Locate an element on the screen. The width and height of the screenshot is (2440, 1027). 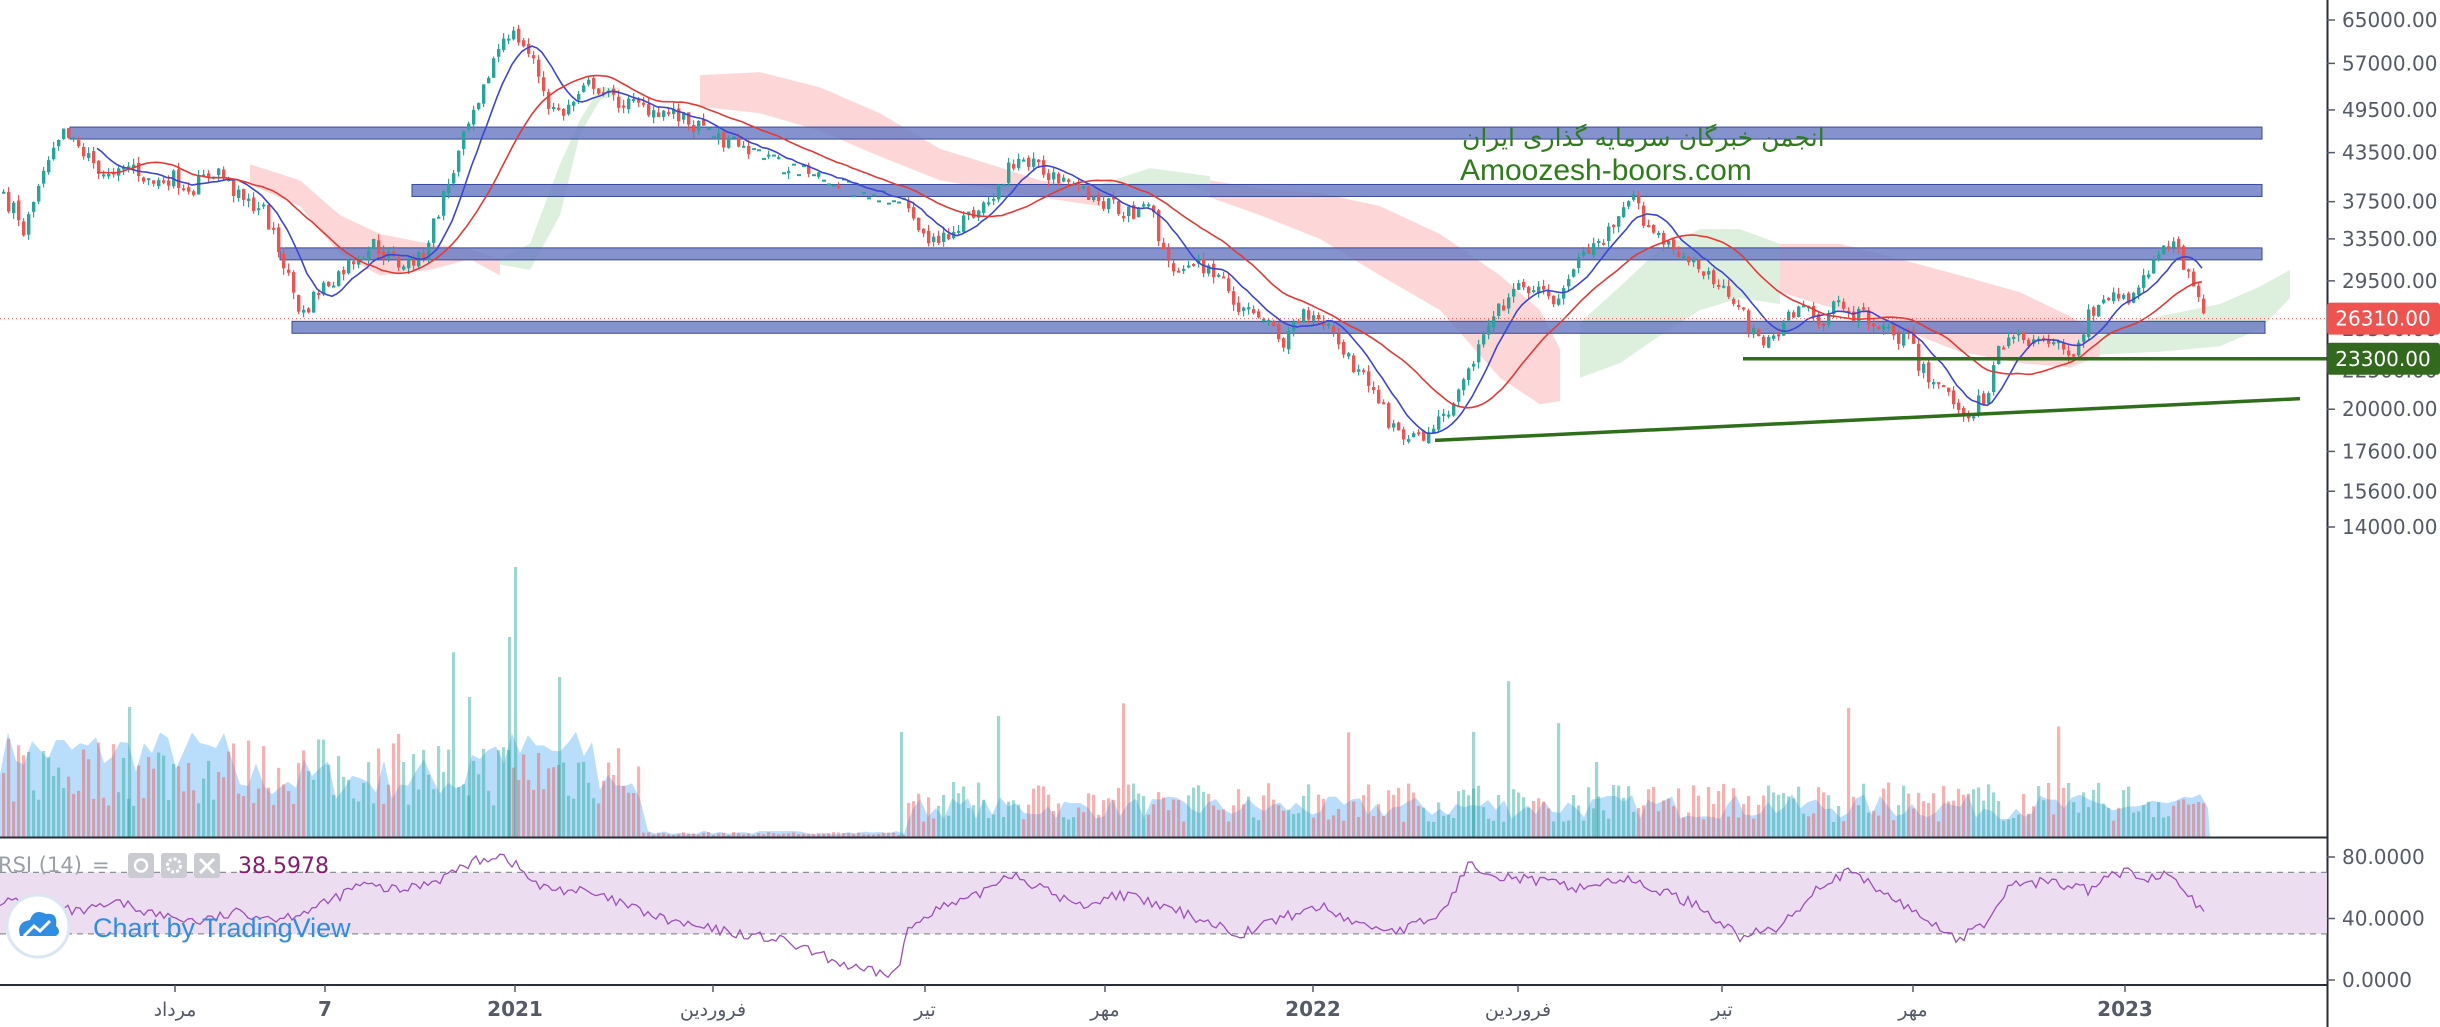
rsi-axis: 80.0000 40.0000 0.0000 is located at coordinates (2376, 918).